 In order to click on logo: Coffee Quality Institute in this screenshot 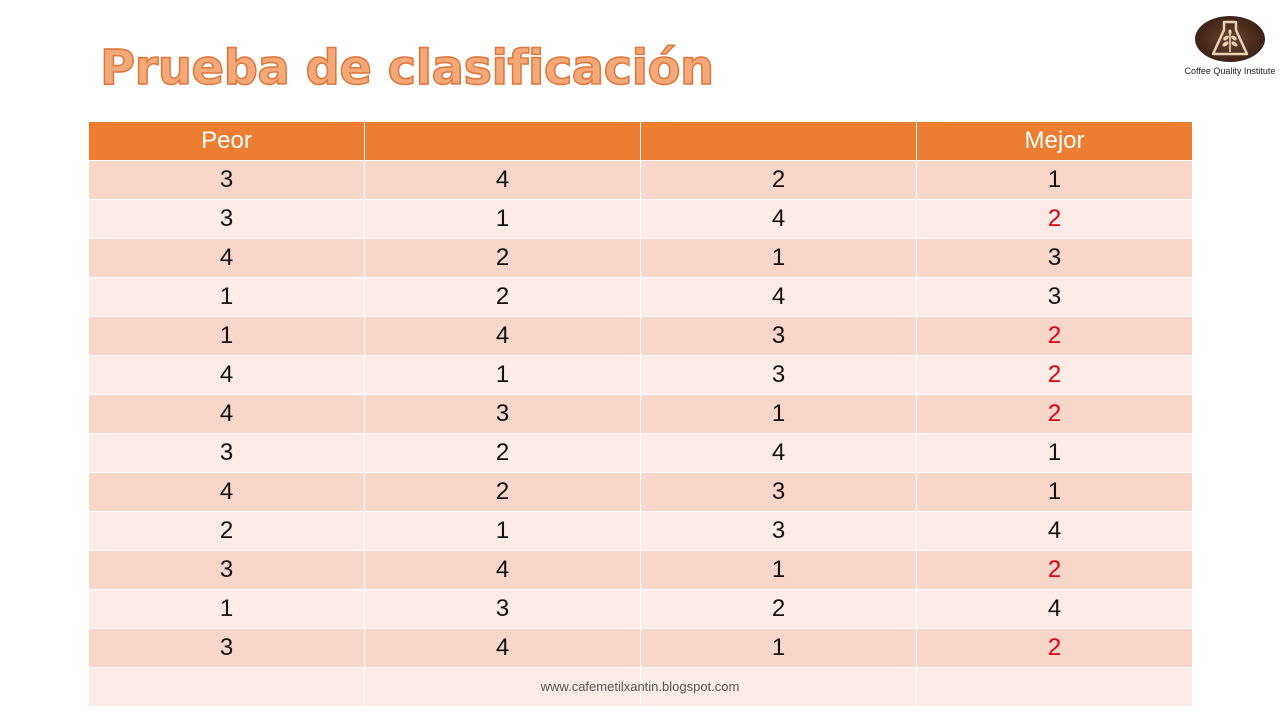, I will do `click(1230, 48)`.